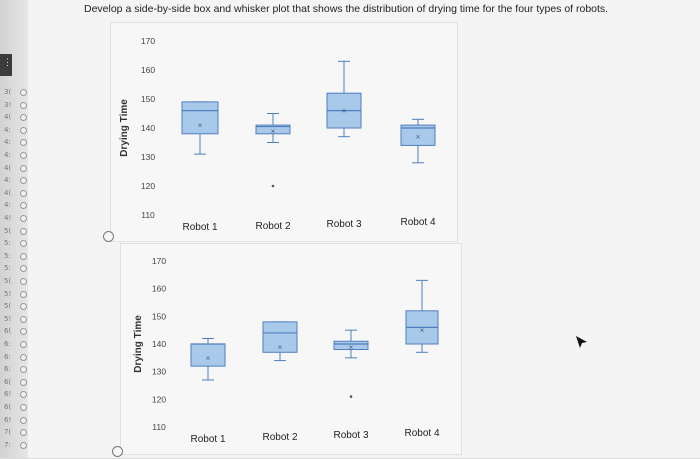 This screenshot has height=459, width=700. Describe the element at coordinates (273, 186) in the screenshot. I see `outlier-point` at that location.